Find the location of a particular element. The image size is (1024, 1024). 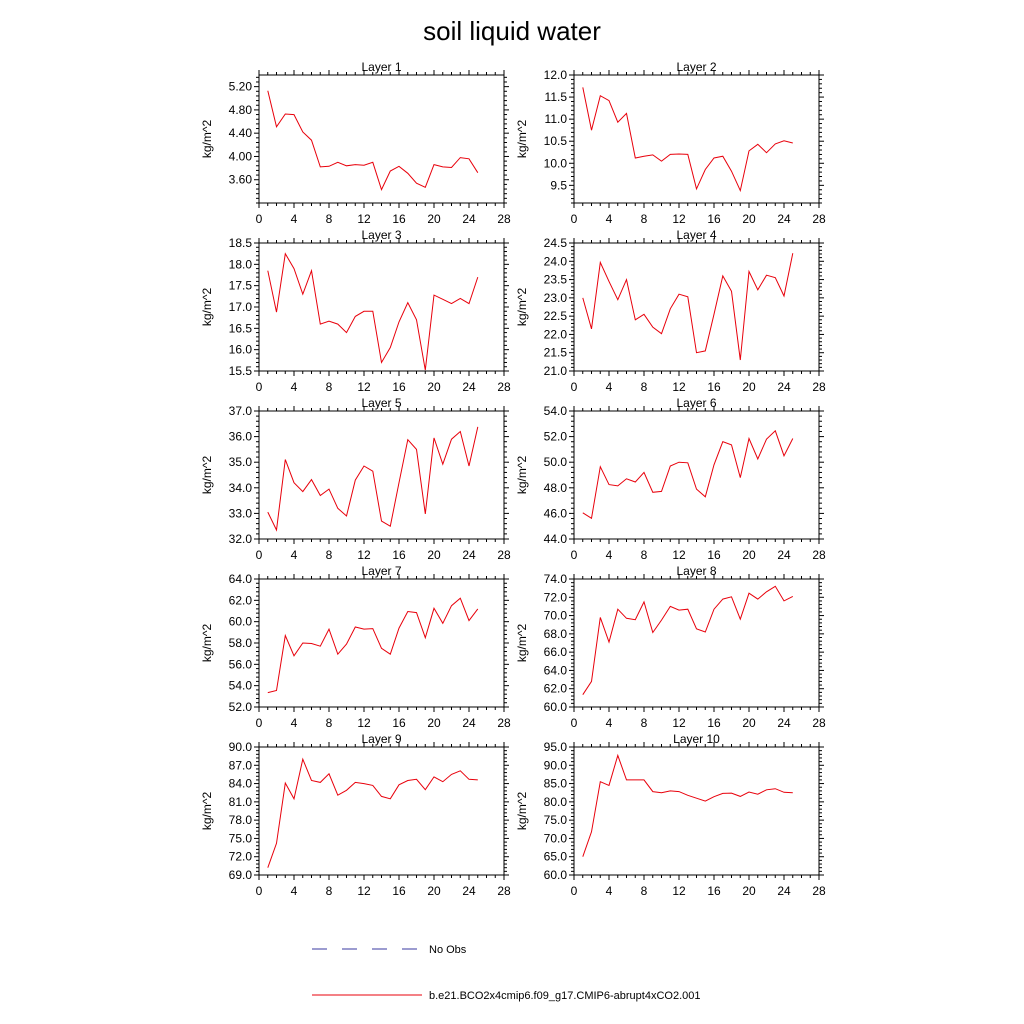

y-tick-label: 81.0 is located at coordinates (241, 802).